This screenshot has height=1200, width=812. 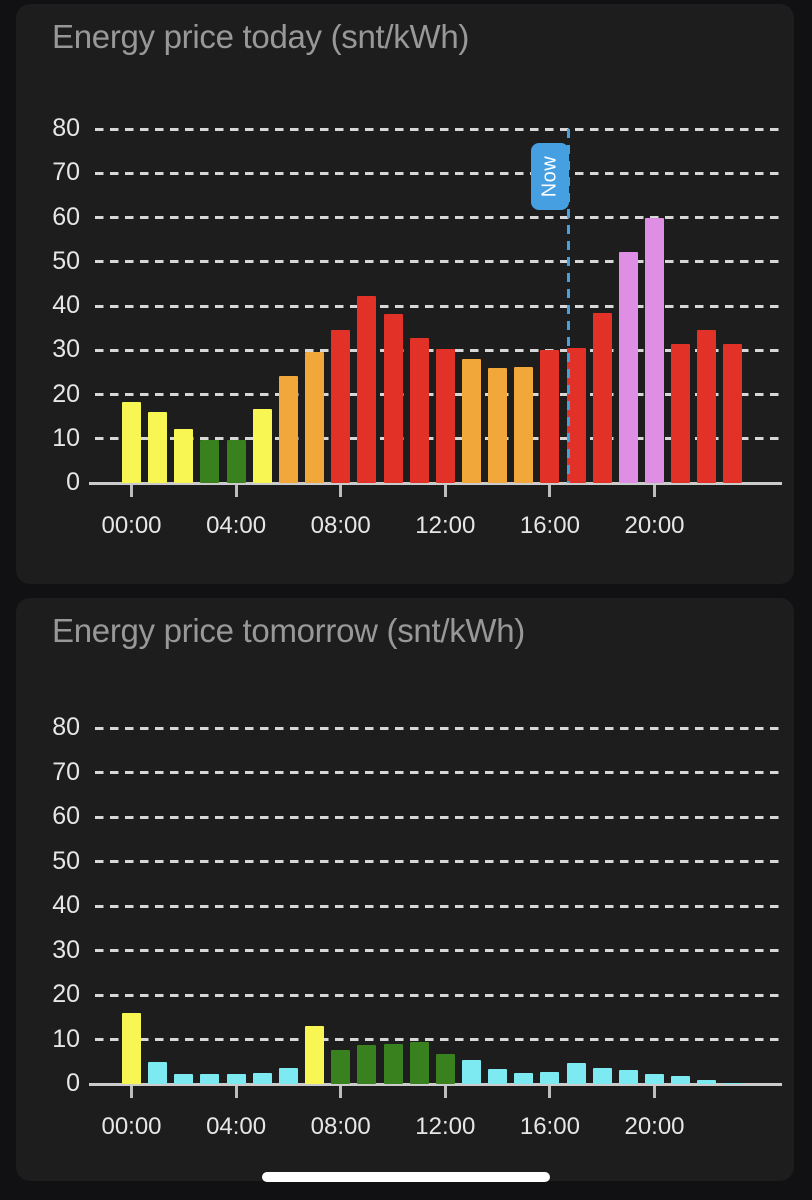 I want to click on x-axis-label-04:00: 04:00, so click(x=236, y=1126).